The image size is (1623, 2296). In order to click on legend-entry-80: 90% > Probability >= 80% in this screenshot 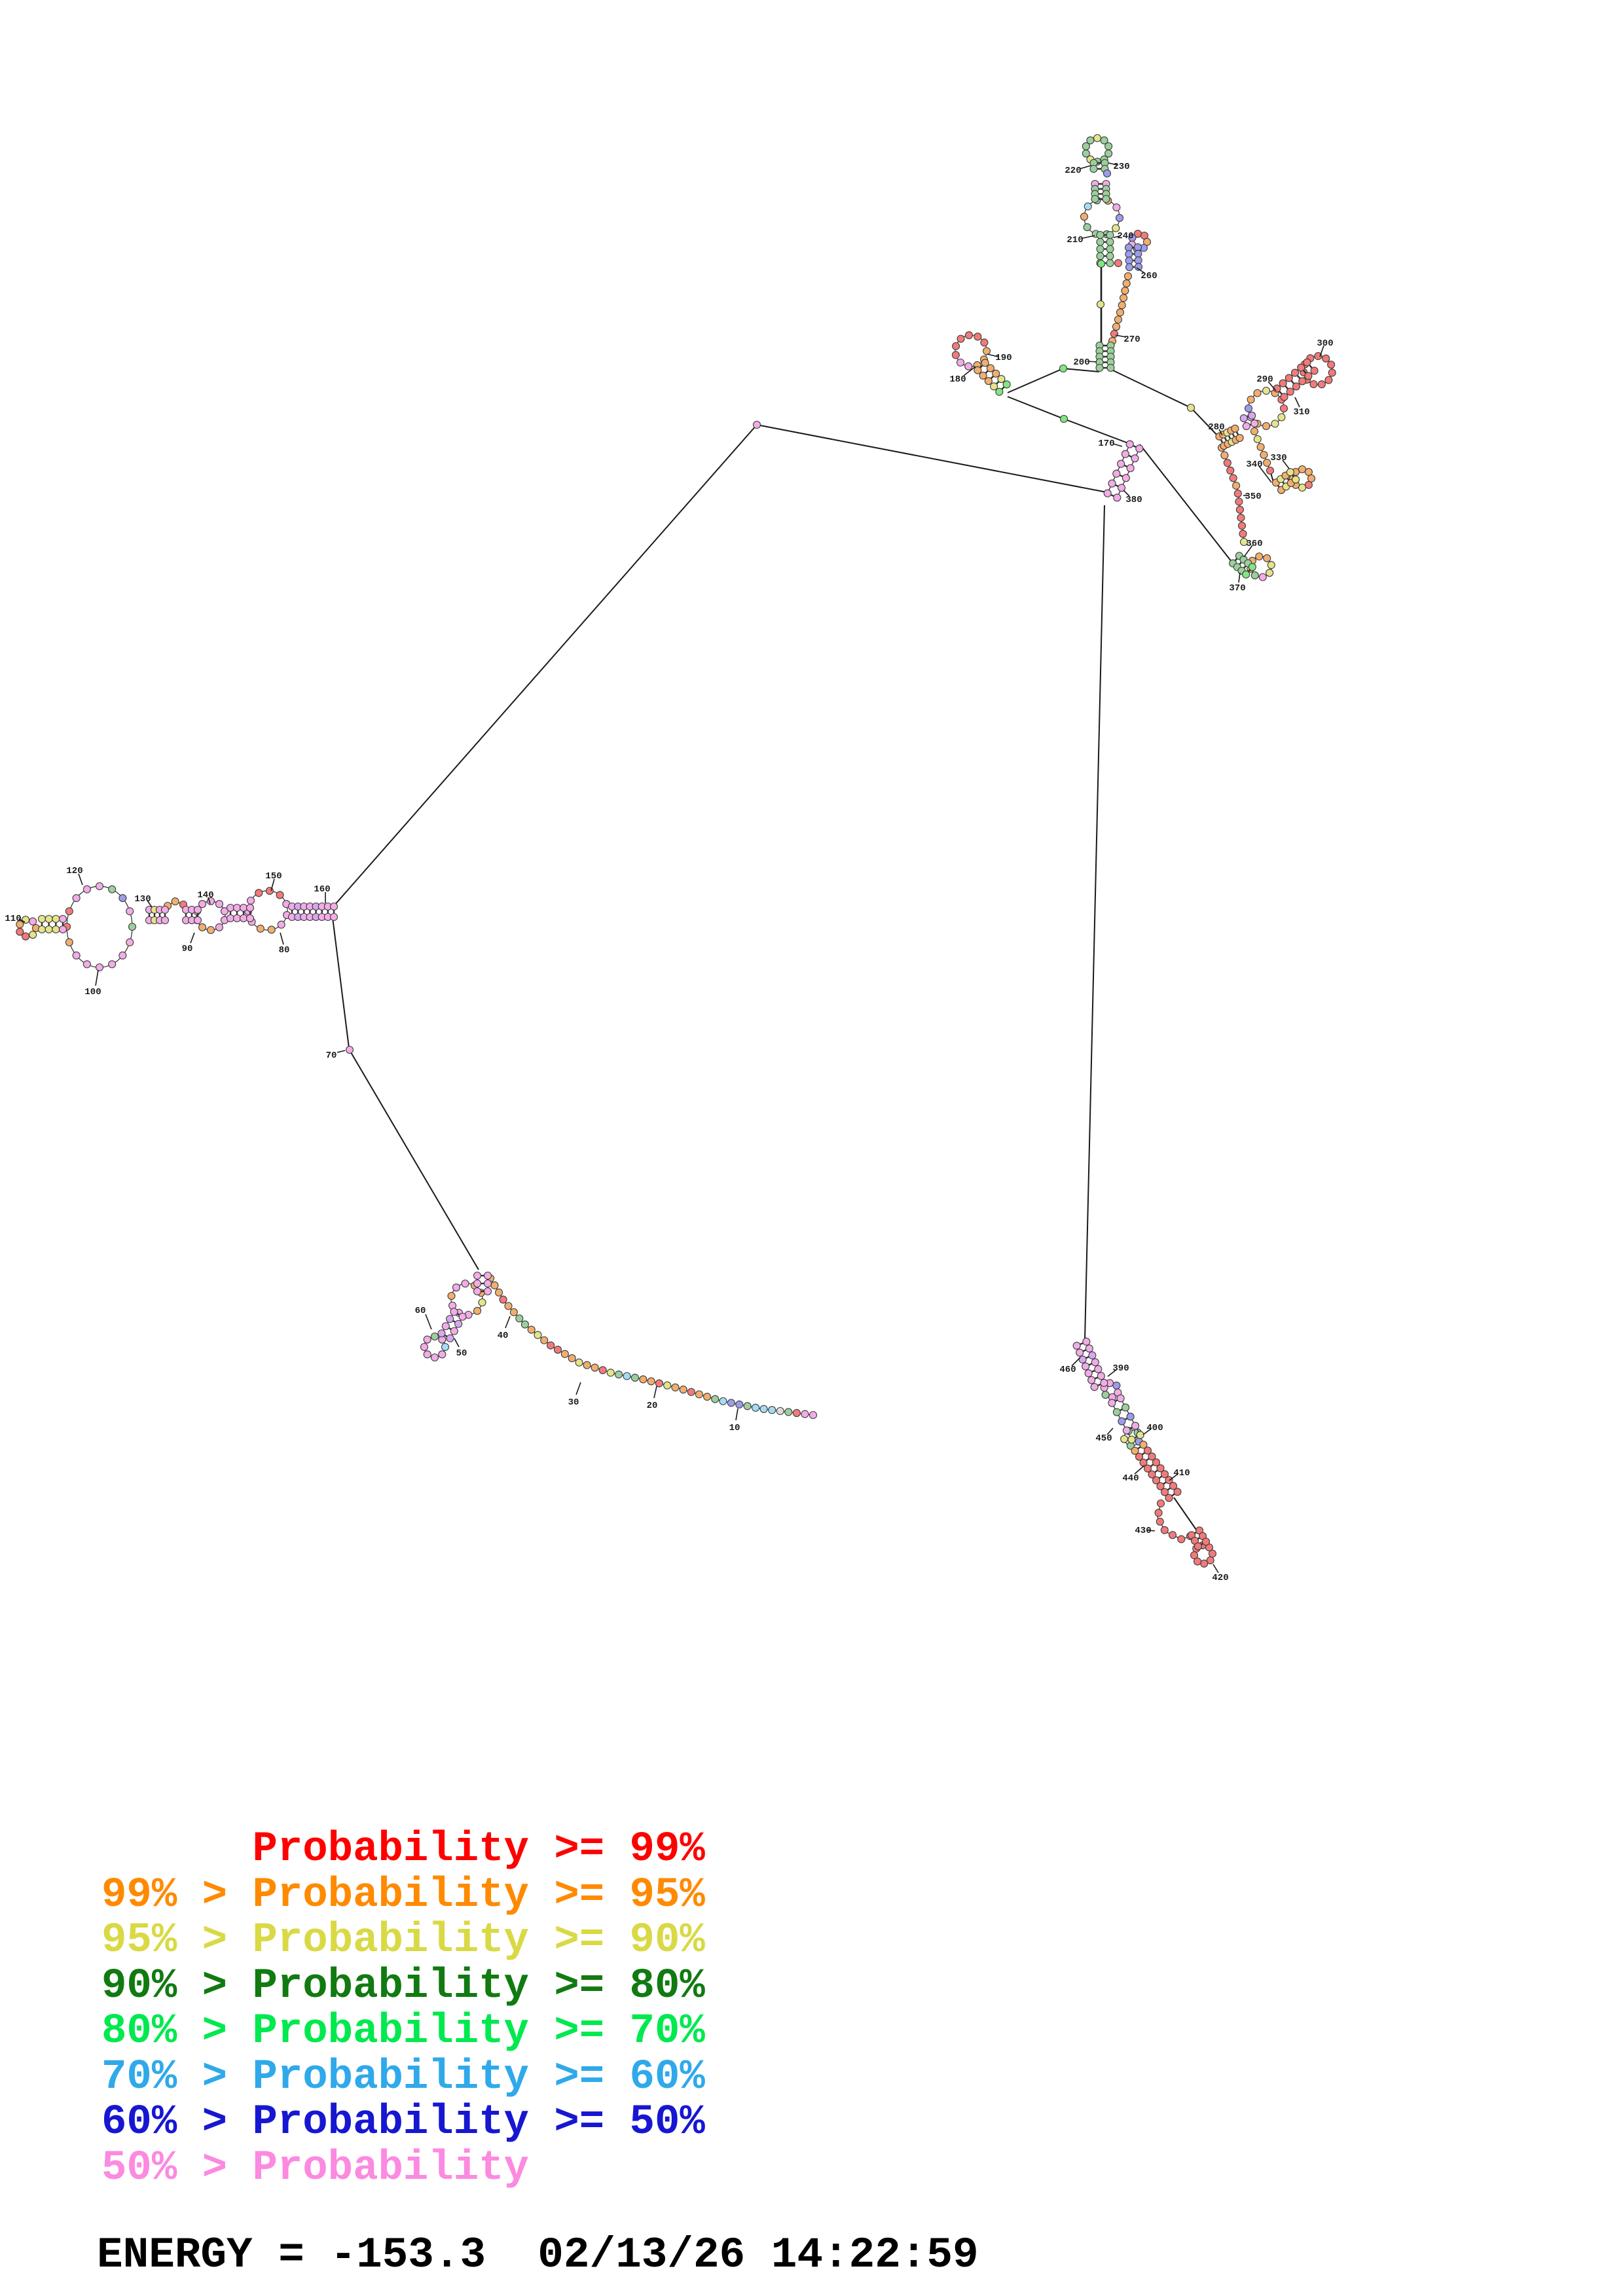, I will do `click(403, 1986)`.